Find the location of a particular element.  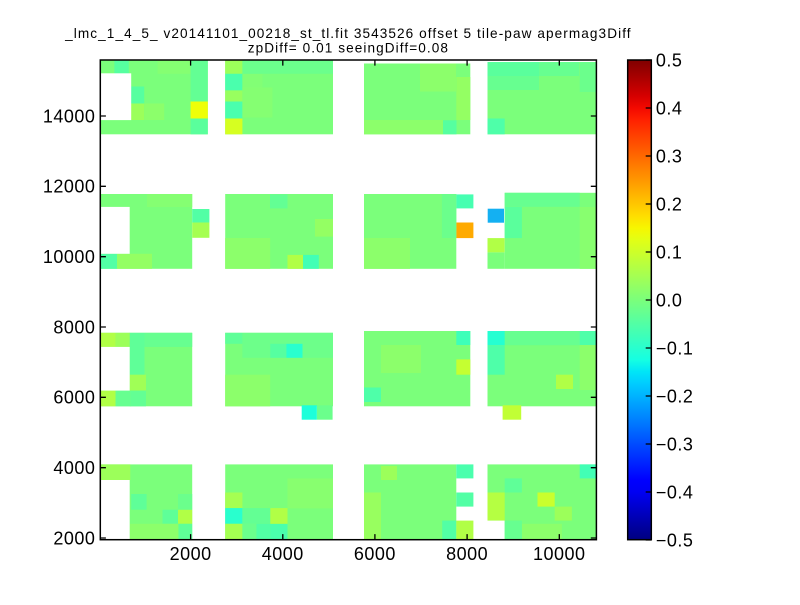

svg-text: −0.1 is located at coordinates (675, 348).